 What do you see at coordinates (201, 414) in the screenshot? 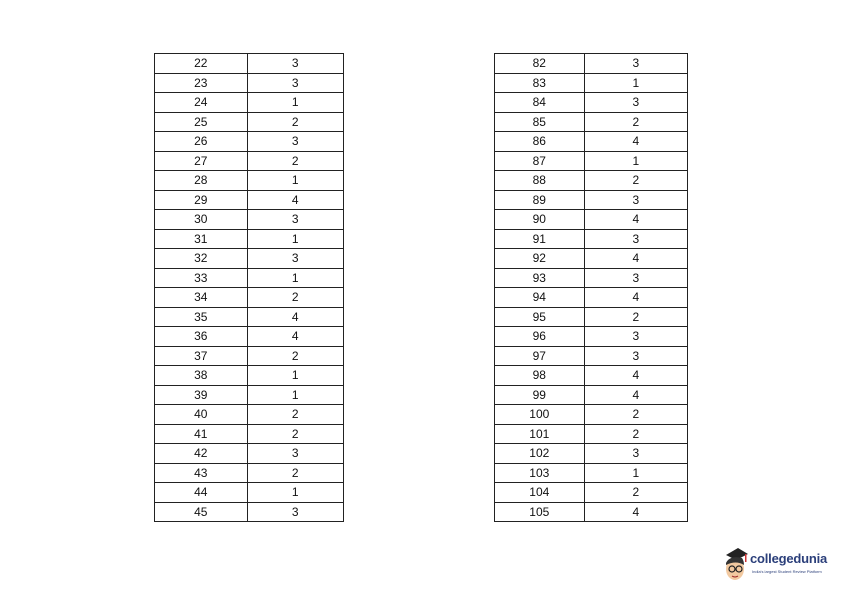
I see `question-number-cell: 40` at bounding box center [201, 414].